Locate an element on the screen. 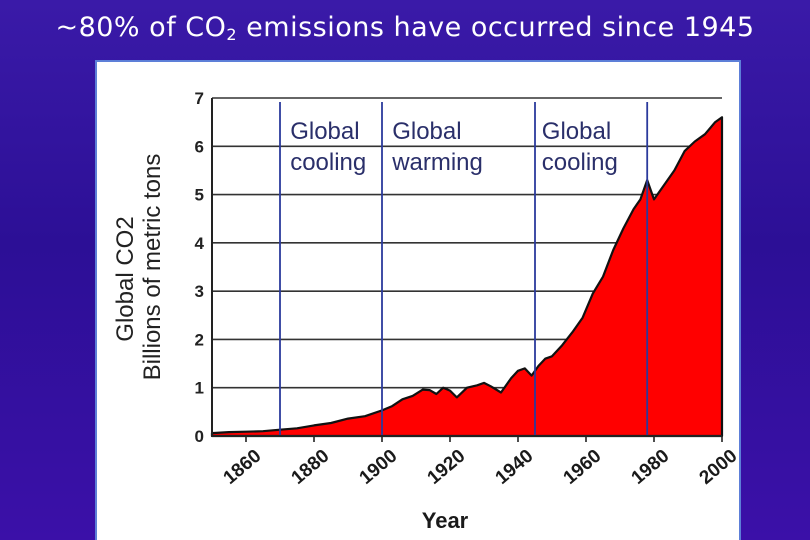 The height and width of the screenshot is (540, 810). y-axis-ticks: 0 1 2 3 4 5 6 7 is located at coordinates (200, 267).